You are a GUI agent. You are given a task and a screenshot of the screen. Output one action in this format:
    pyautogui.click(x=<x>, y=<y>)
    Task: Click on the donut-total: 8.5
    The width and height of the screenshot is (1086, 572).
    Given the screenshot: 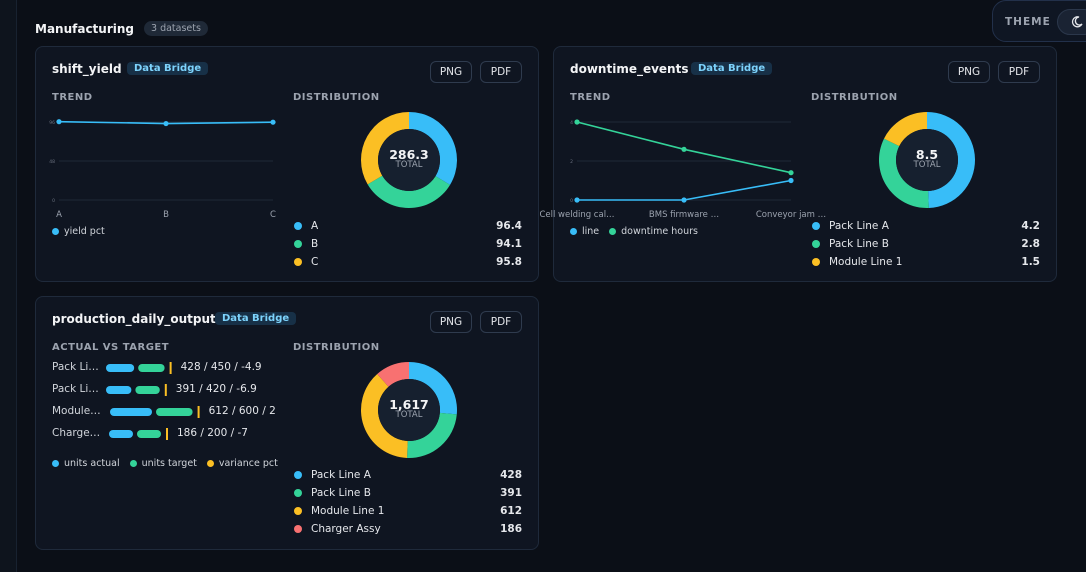 What is the action you would take?
    pyautogui.click(x=927, y=154)
    